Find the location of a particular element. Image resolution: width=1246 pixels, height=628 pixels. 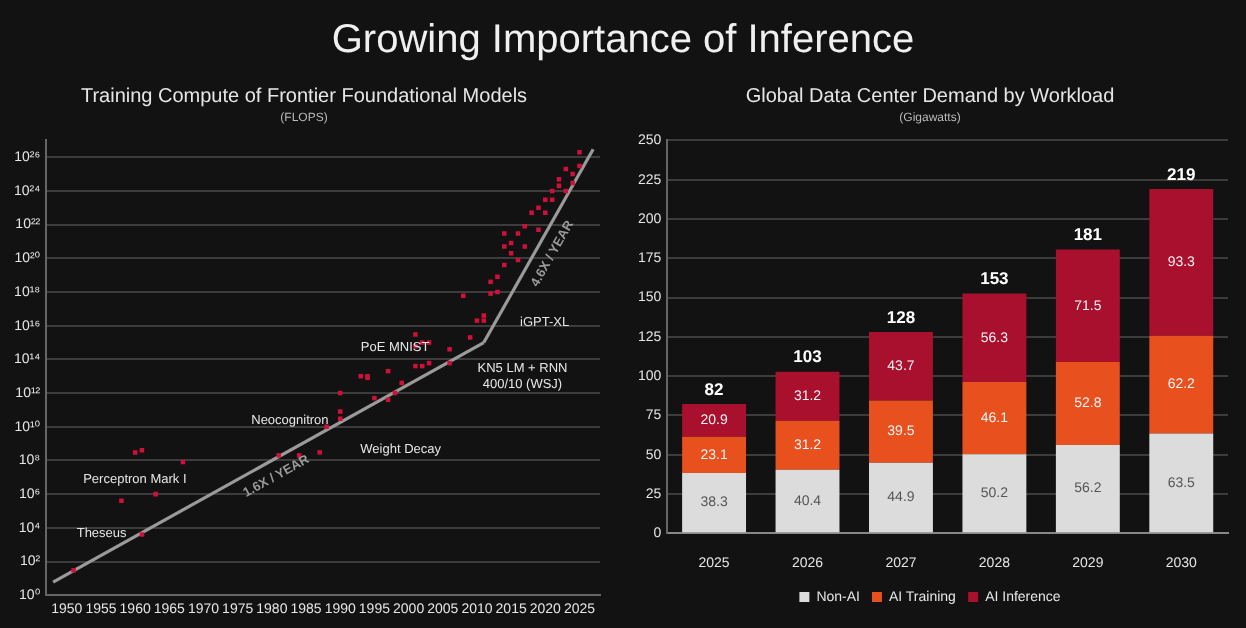

total-label: 128 is located at coordinates (901, 316).